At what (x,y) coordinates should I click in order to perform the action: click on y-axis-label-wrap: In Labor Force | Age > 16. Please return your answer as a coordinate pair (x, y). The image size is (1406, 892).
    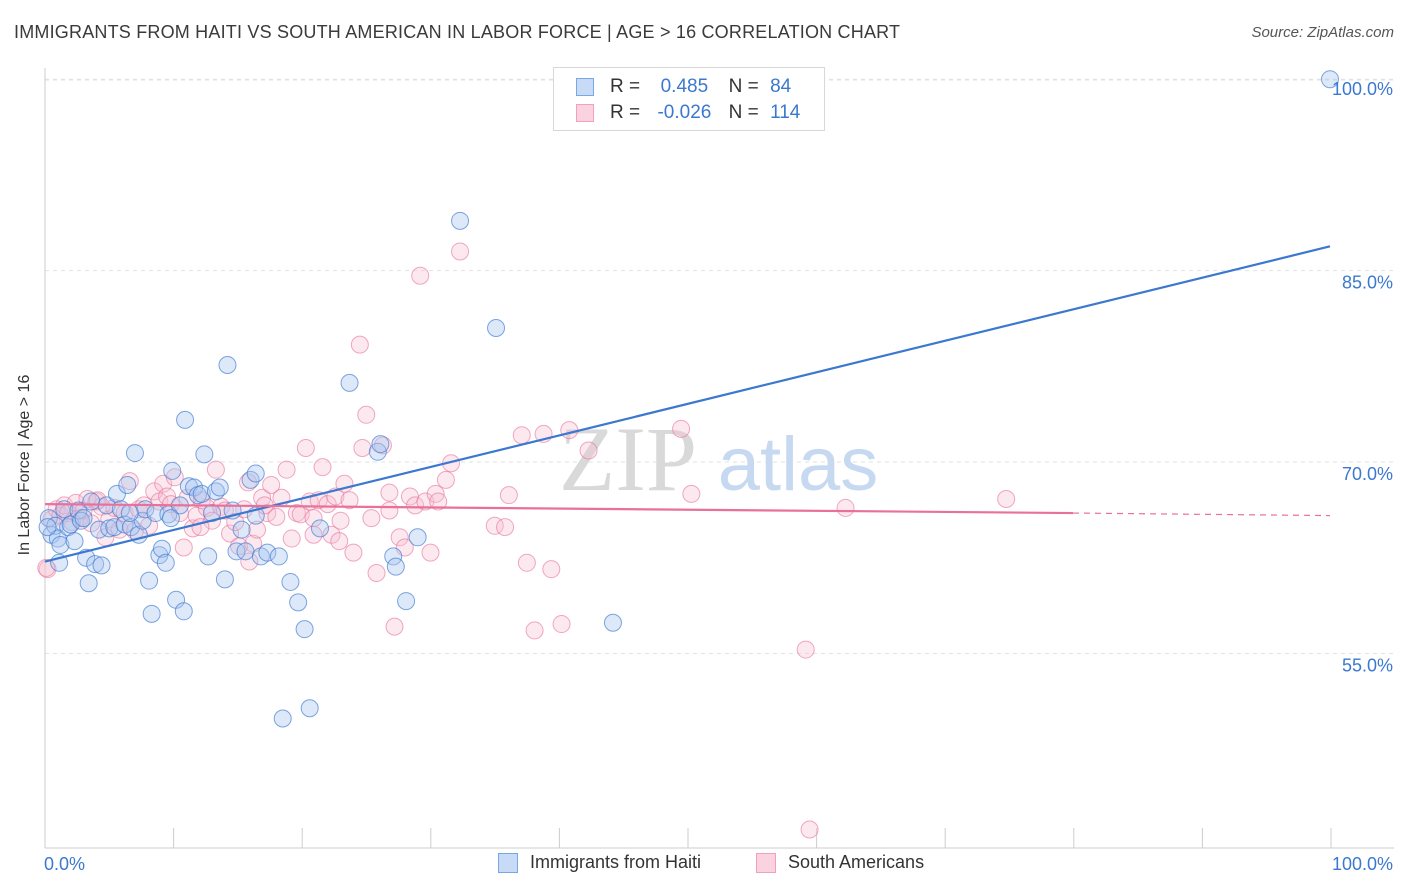
    Looking at the image, I should click on (25, 465).